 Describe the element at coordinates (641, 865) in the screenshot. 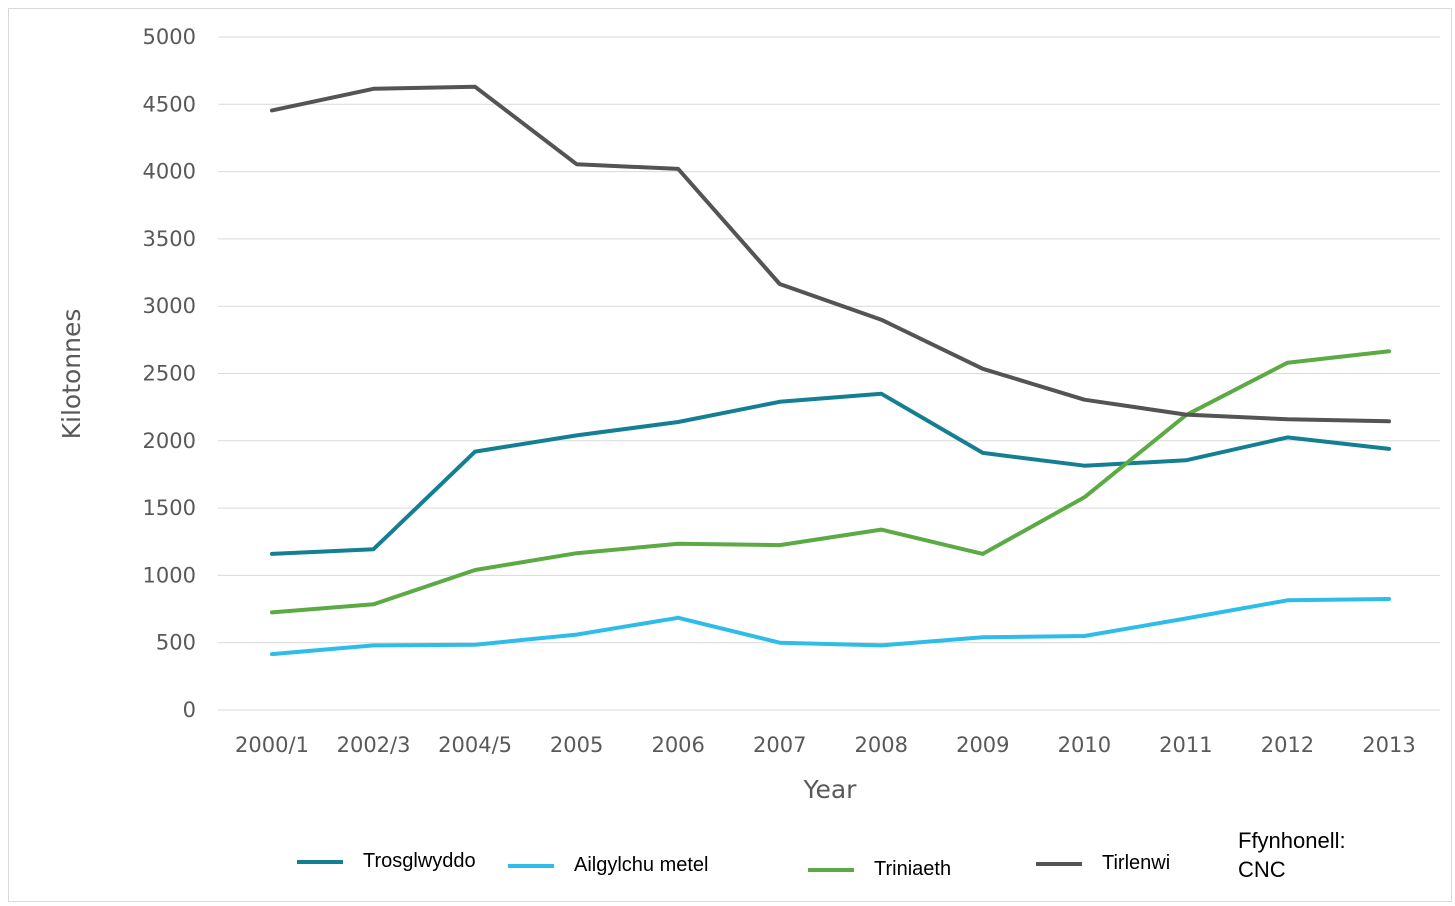

I see `legend-label-ailgylchu-metel: Ailgylchu metel` at that location.